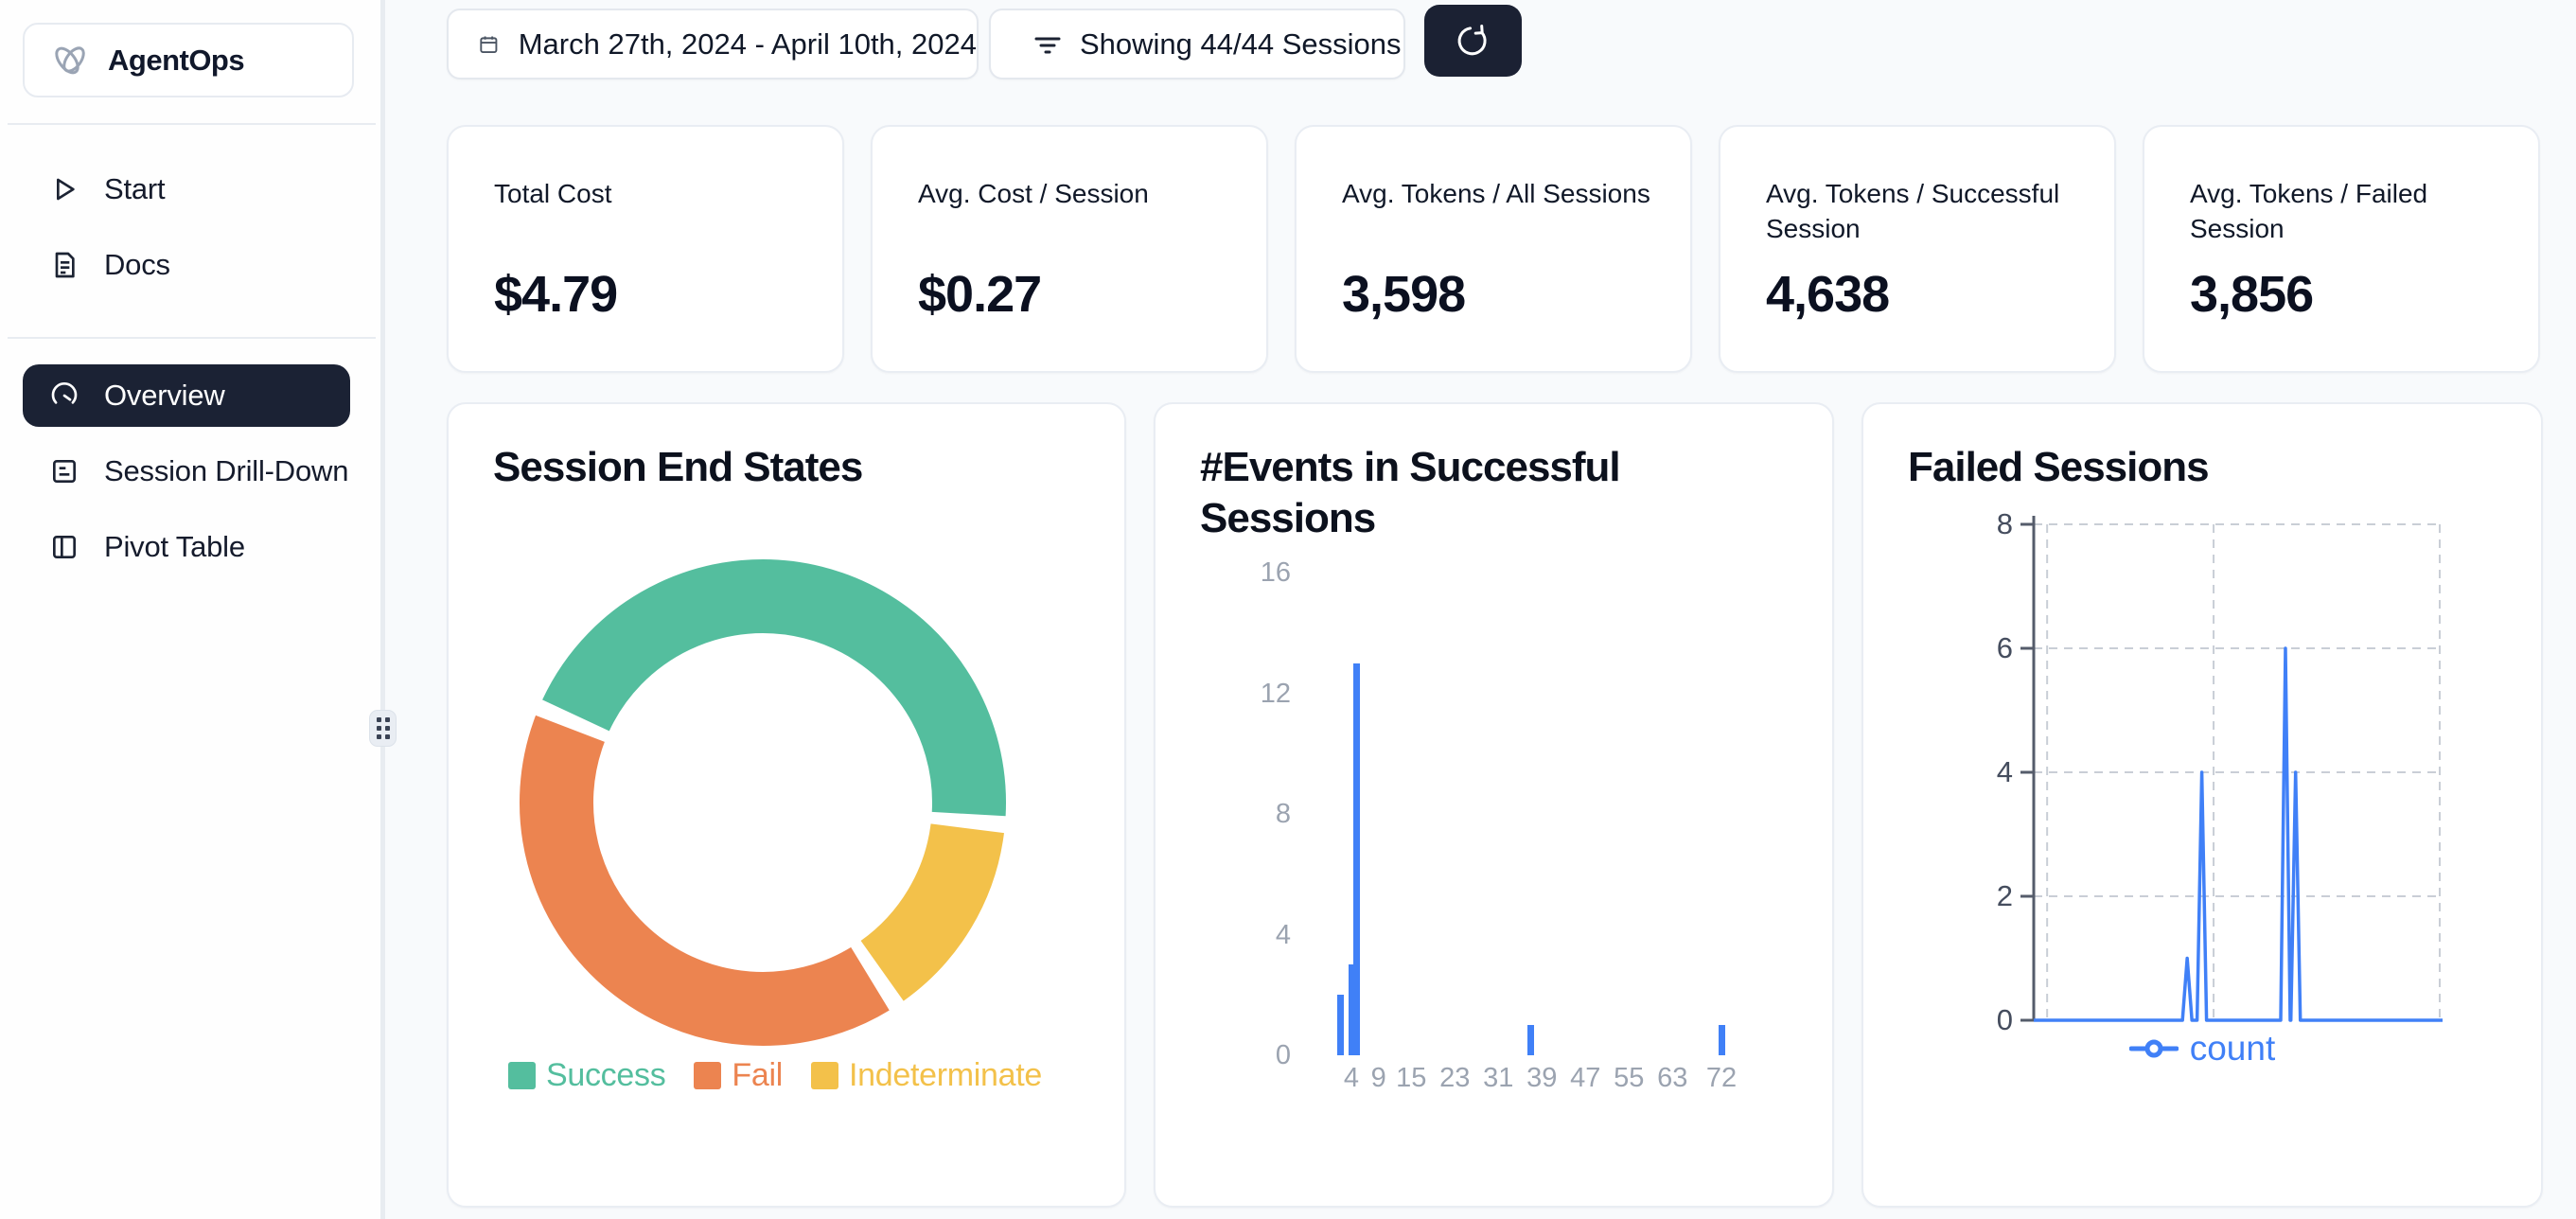 The height and width of the screenshot is (1219, 2576). I want to click on x-axis-tick-label: 55, so click(1629, 1078).